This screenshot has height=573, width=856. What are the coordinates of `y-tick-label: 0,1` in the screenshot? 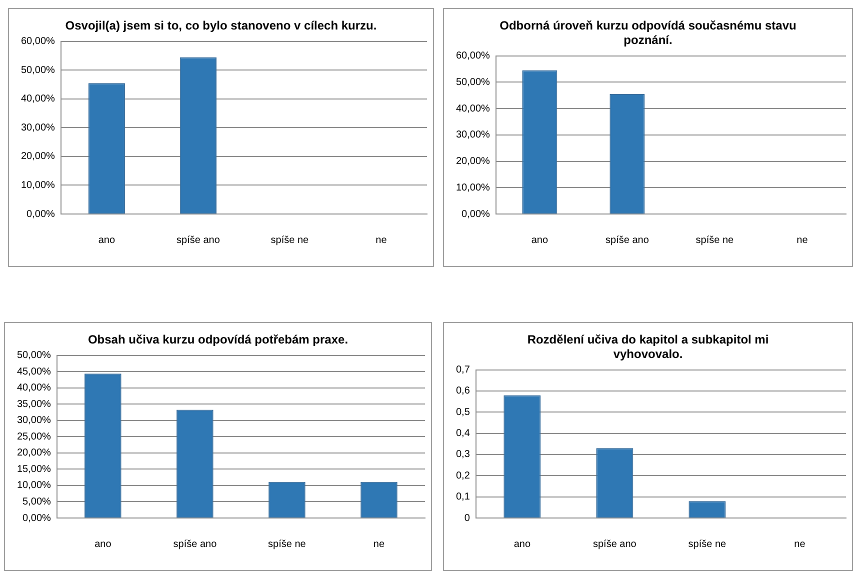 It's located at (463, 497).